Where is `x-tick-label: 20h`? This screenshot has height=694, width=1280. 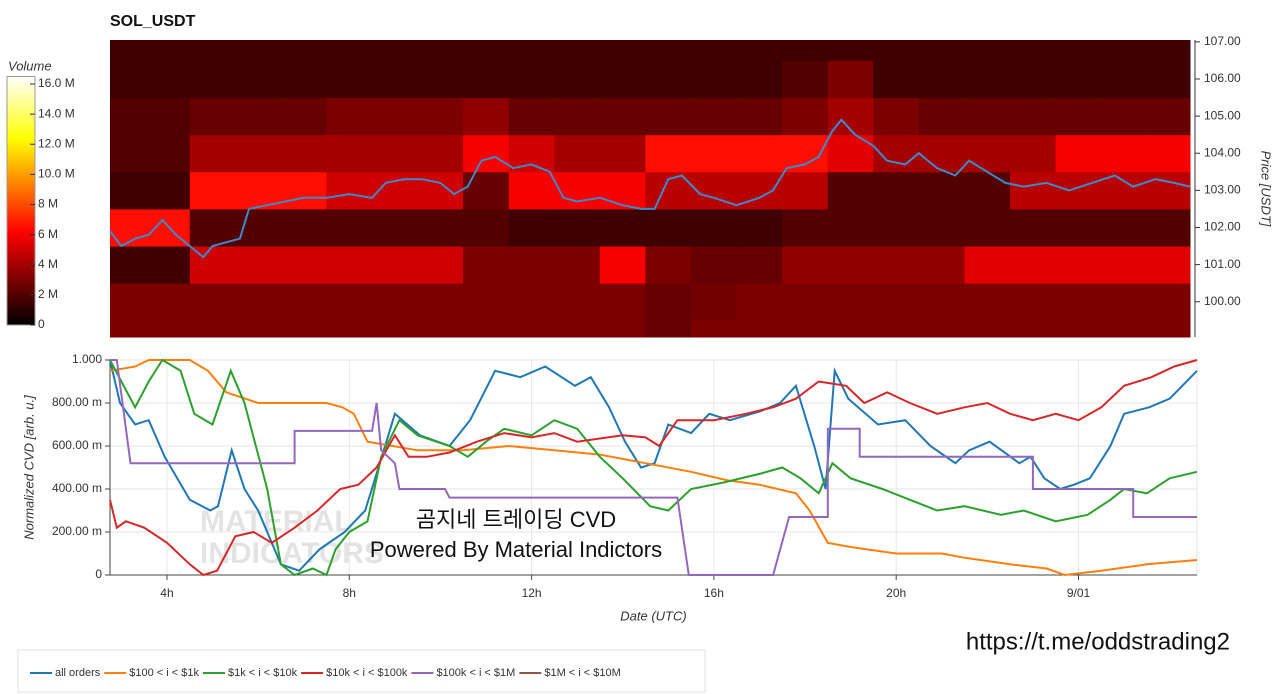
x-tick-label: 20h is located at coordinates (896, 593).